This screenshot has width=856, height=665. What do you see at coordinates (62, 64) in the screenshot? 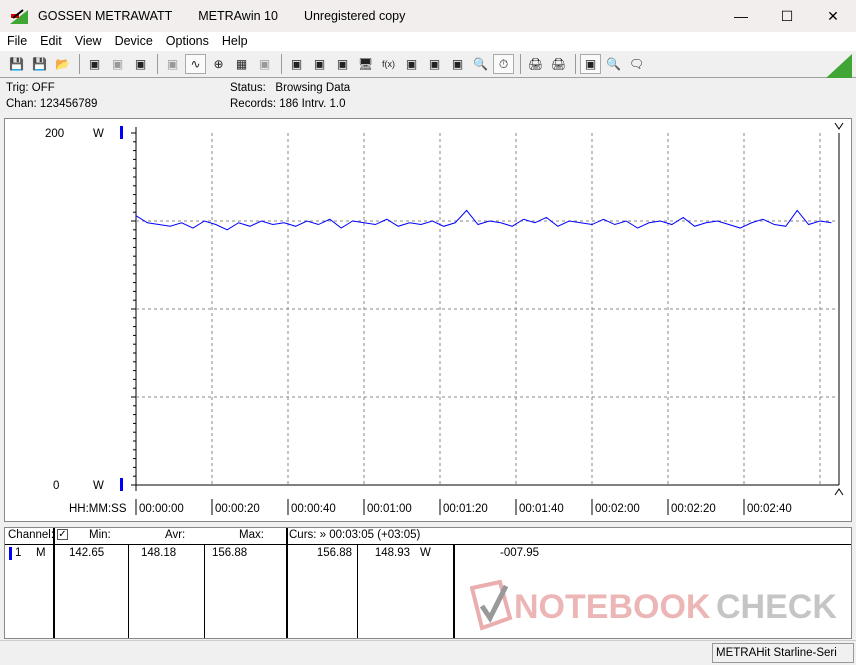
I see `open-folder-icon: 📂` at bounding box center [62, 64].